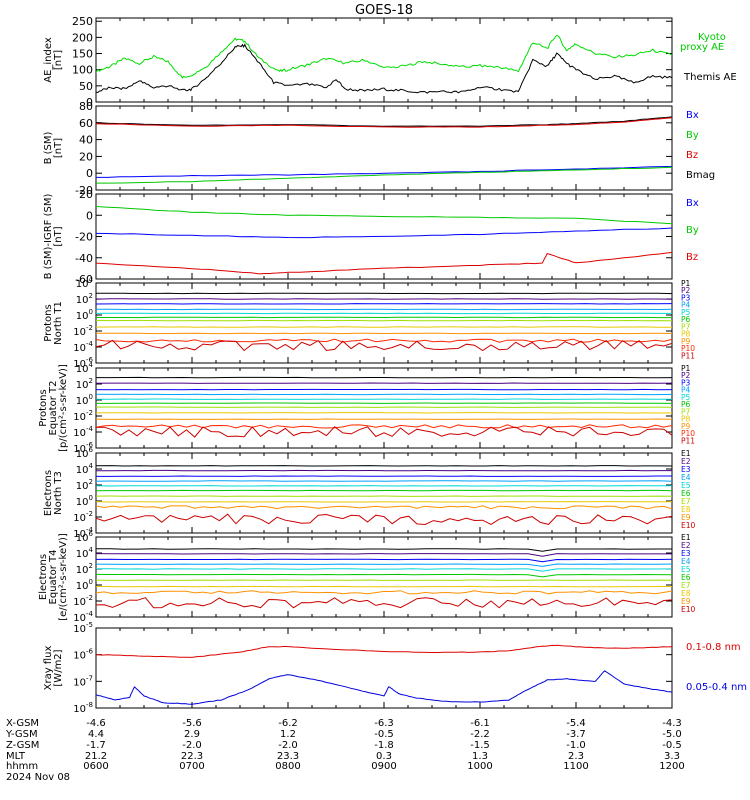 The image size is (750, 800). What do you see at coordinates (686, 509) in the screenshot?
I see `legend-label: E8` at bounding box center [686, 509].